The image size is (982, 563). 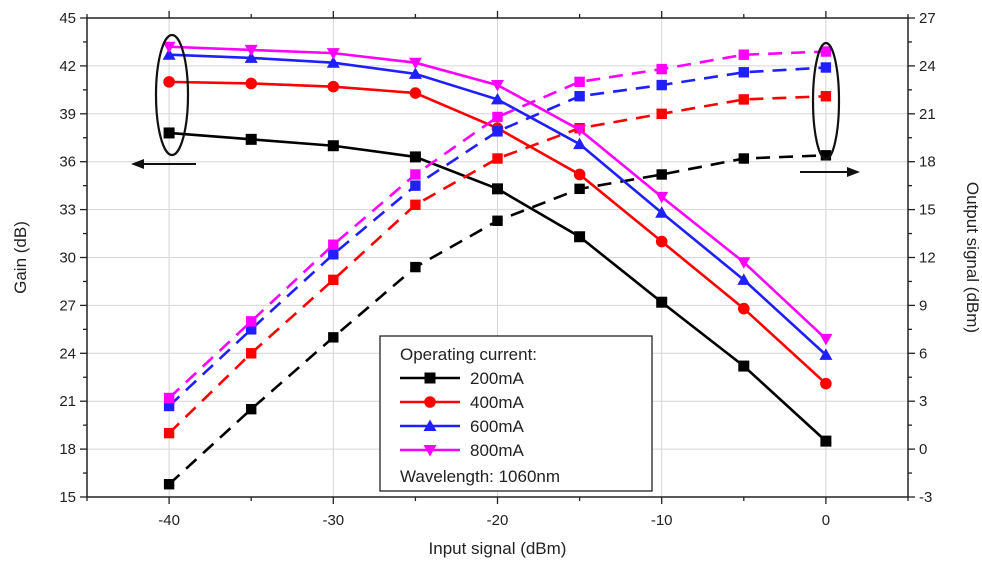 What do you see at coordinates (923, 401) in the screenshot?
I see `y2-tick-label: 3` at bounding box center [923, 401].